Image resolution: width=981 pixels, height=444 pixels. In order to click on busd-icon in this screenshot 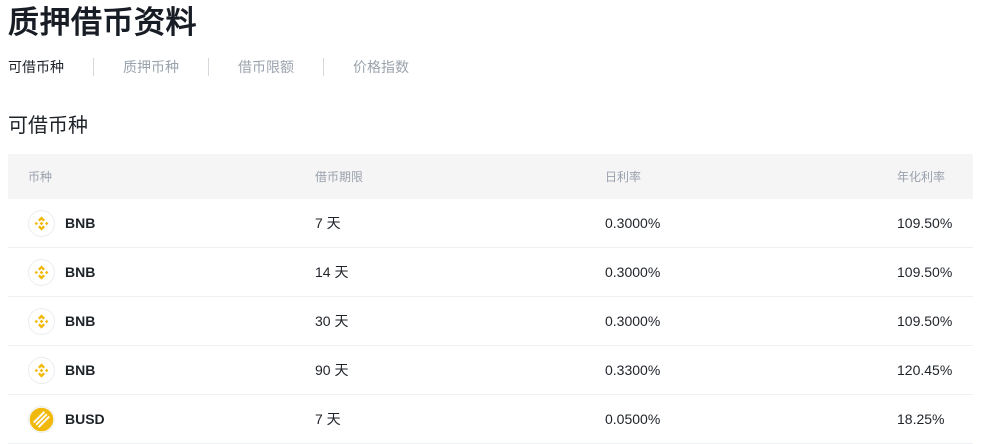, I will do `click(41, 419)`.